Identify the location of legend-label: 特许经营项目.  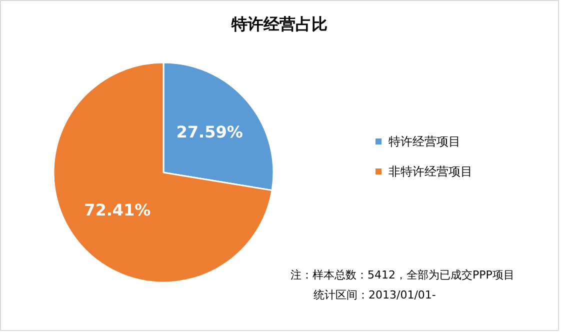
(424, 141).